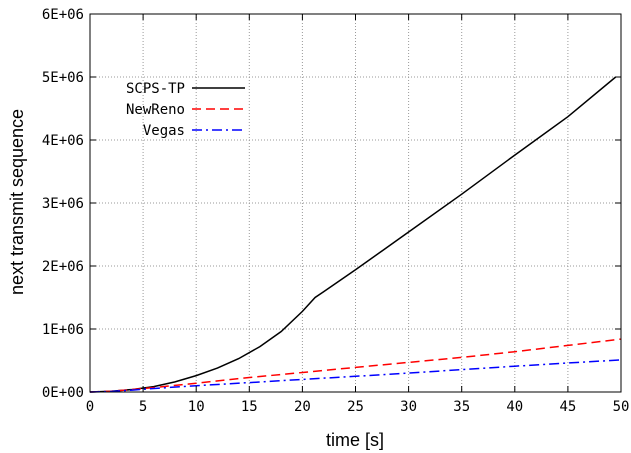  I want to click on y-tick-label: 6E+06, so click(63, 15).